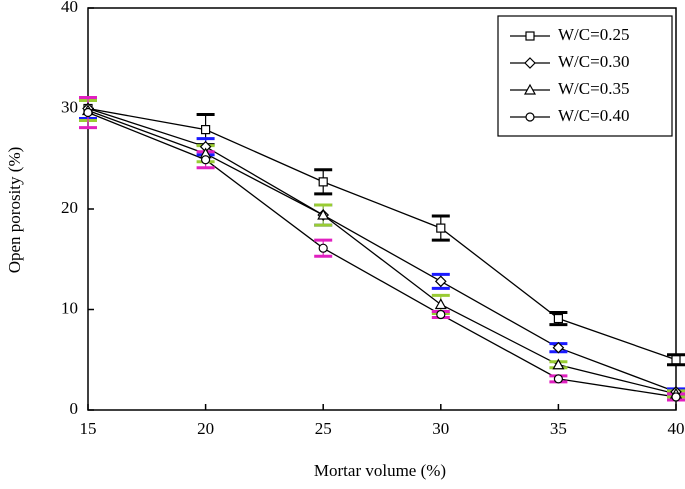 This screenshot has height=489, width=685. Describe the element at coordinates (440, 428) in the screenshot. I see `x-tick-label: 30` at that location.